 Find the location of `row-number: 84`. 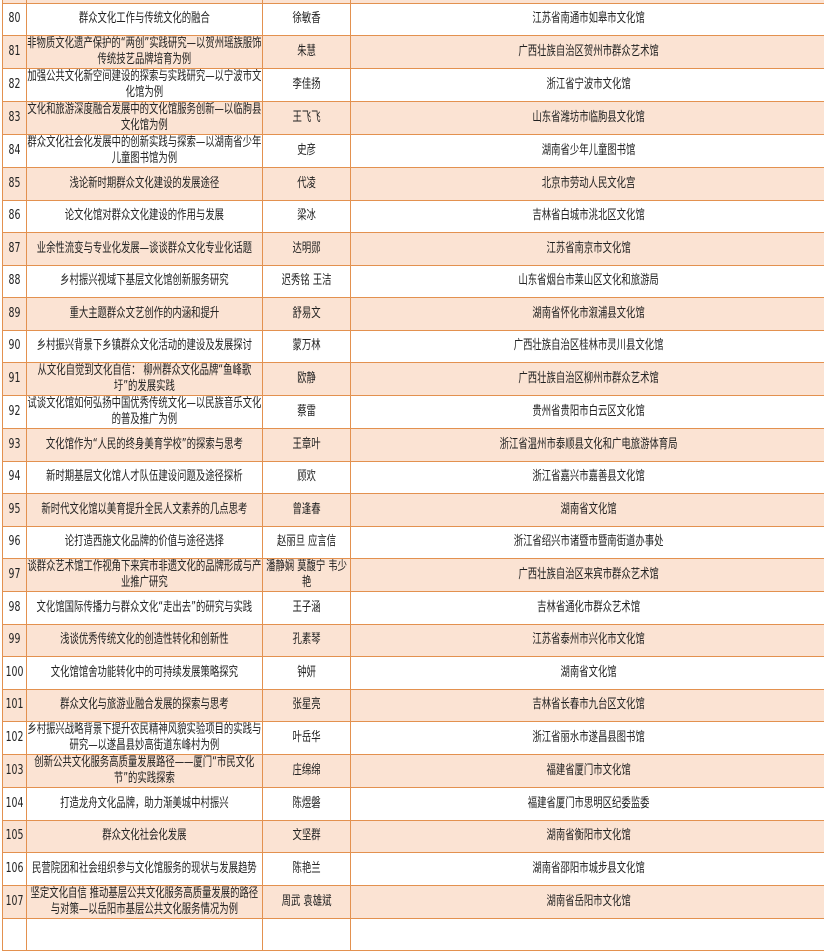

row-number: 84 is located at coordinates (14, 151).